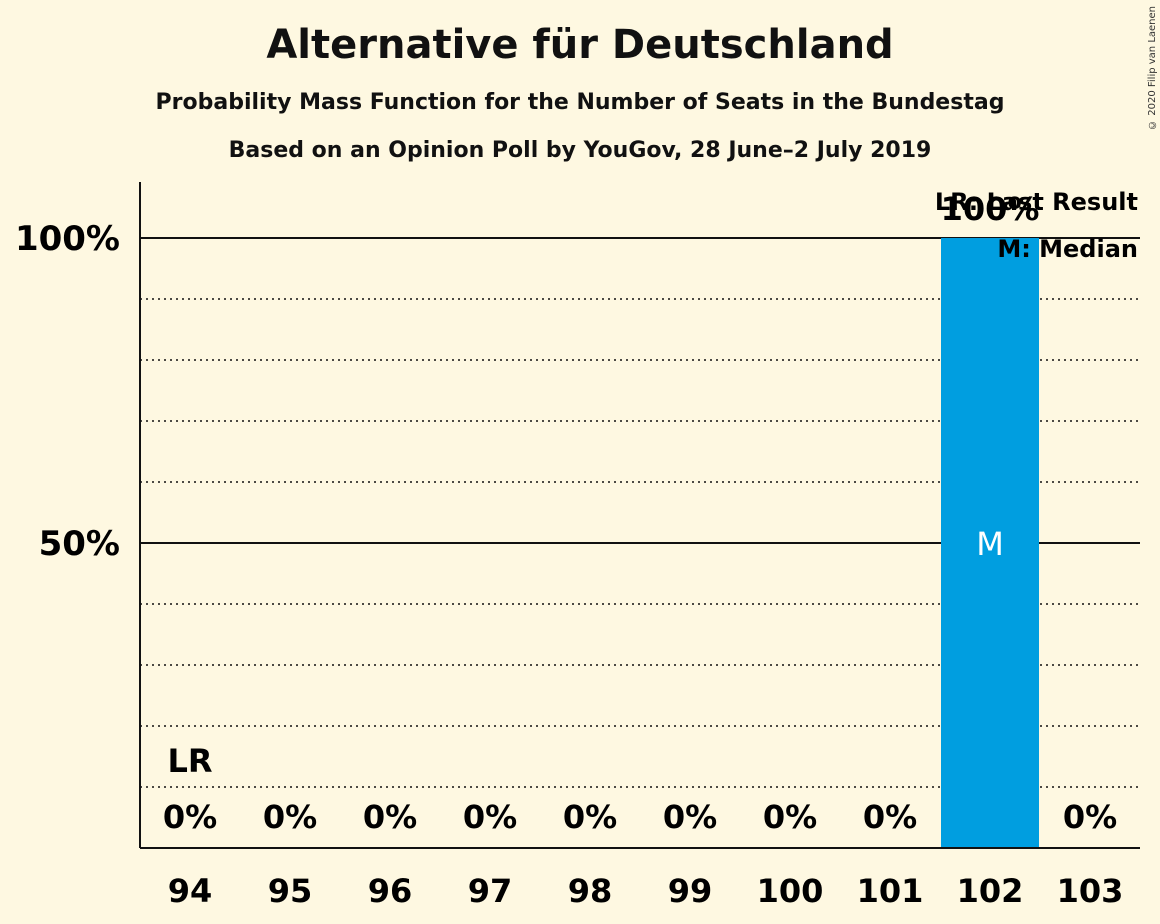  Describe the element at coordinates (290, 891) in the screenshot. I see `x-tick-label: 95` at that location.